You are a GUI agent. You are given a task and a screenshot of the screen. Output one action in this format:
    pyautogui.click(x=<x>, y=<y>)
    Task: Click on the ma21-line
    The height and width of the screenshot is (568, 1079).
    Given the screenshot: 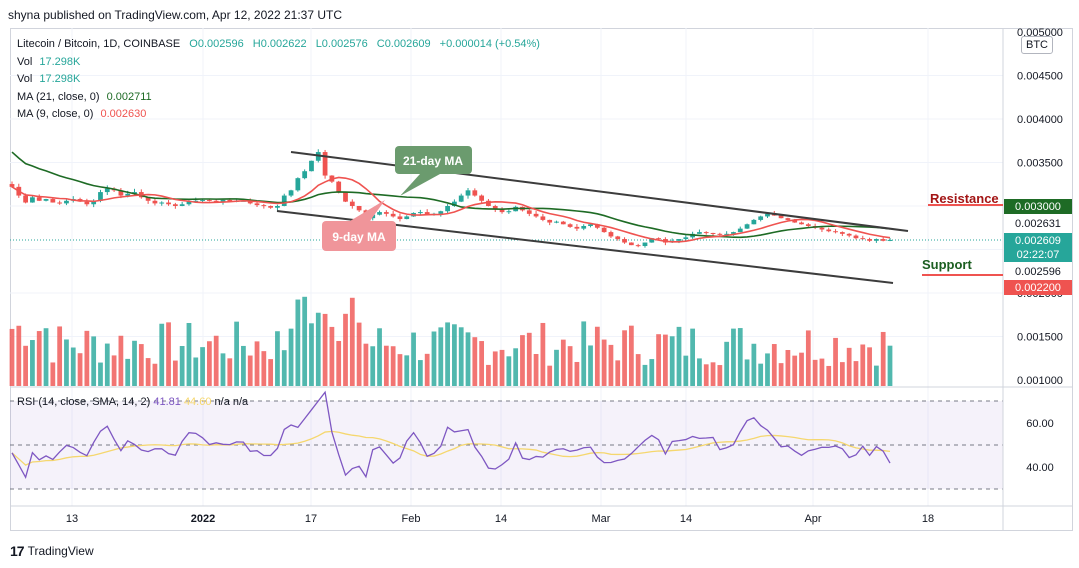 What is the action you would take?
    pyautogui.click(x=451, y=195)
    